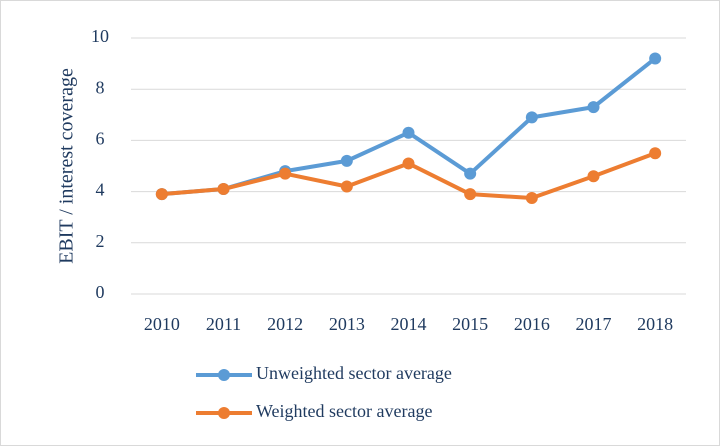 This screenshot has width=720, height=446. What do you see at coordinates (100, 87) in the screenshot?
I see `y-tick-label: 8` at bounding box center [100, 87].